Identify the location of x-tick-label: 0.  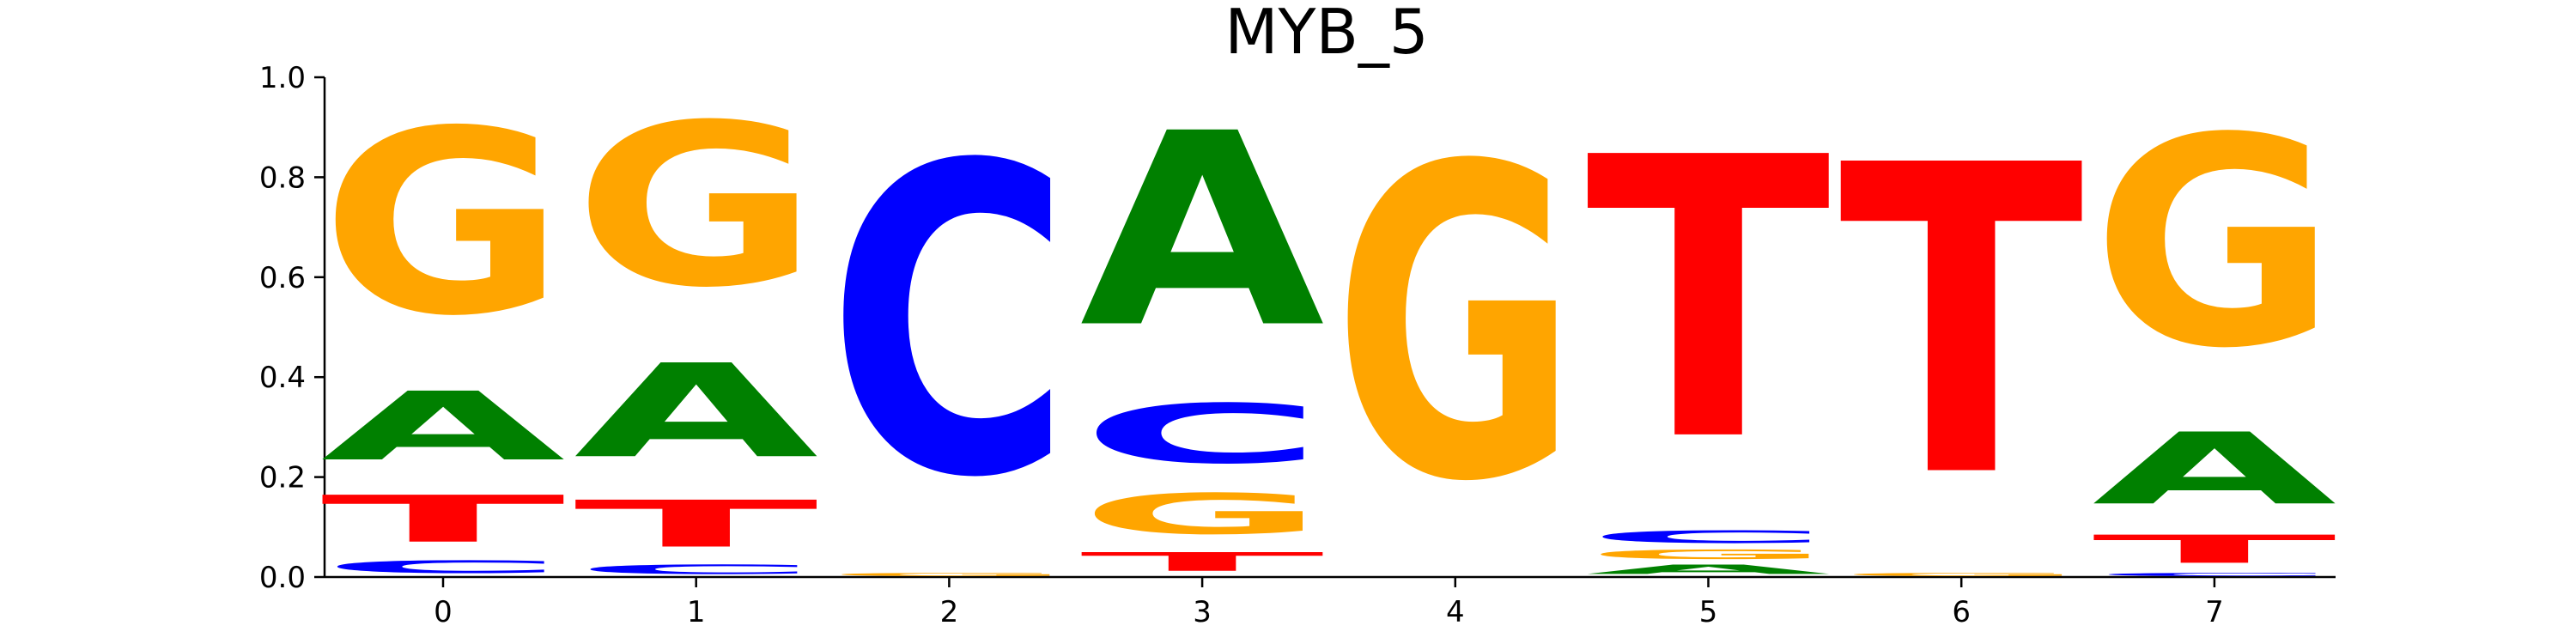
(444, 612).